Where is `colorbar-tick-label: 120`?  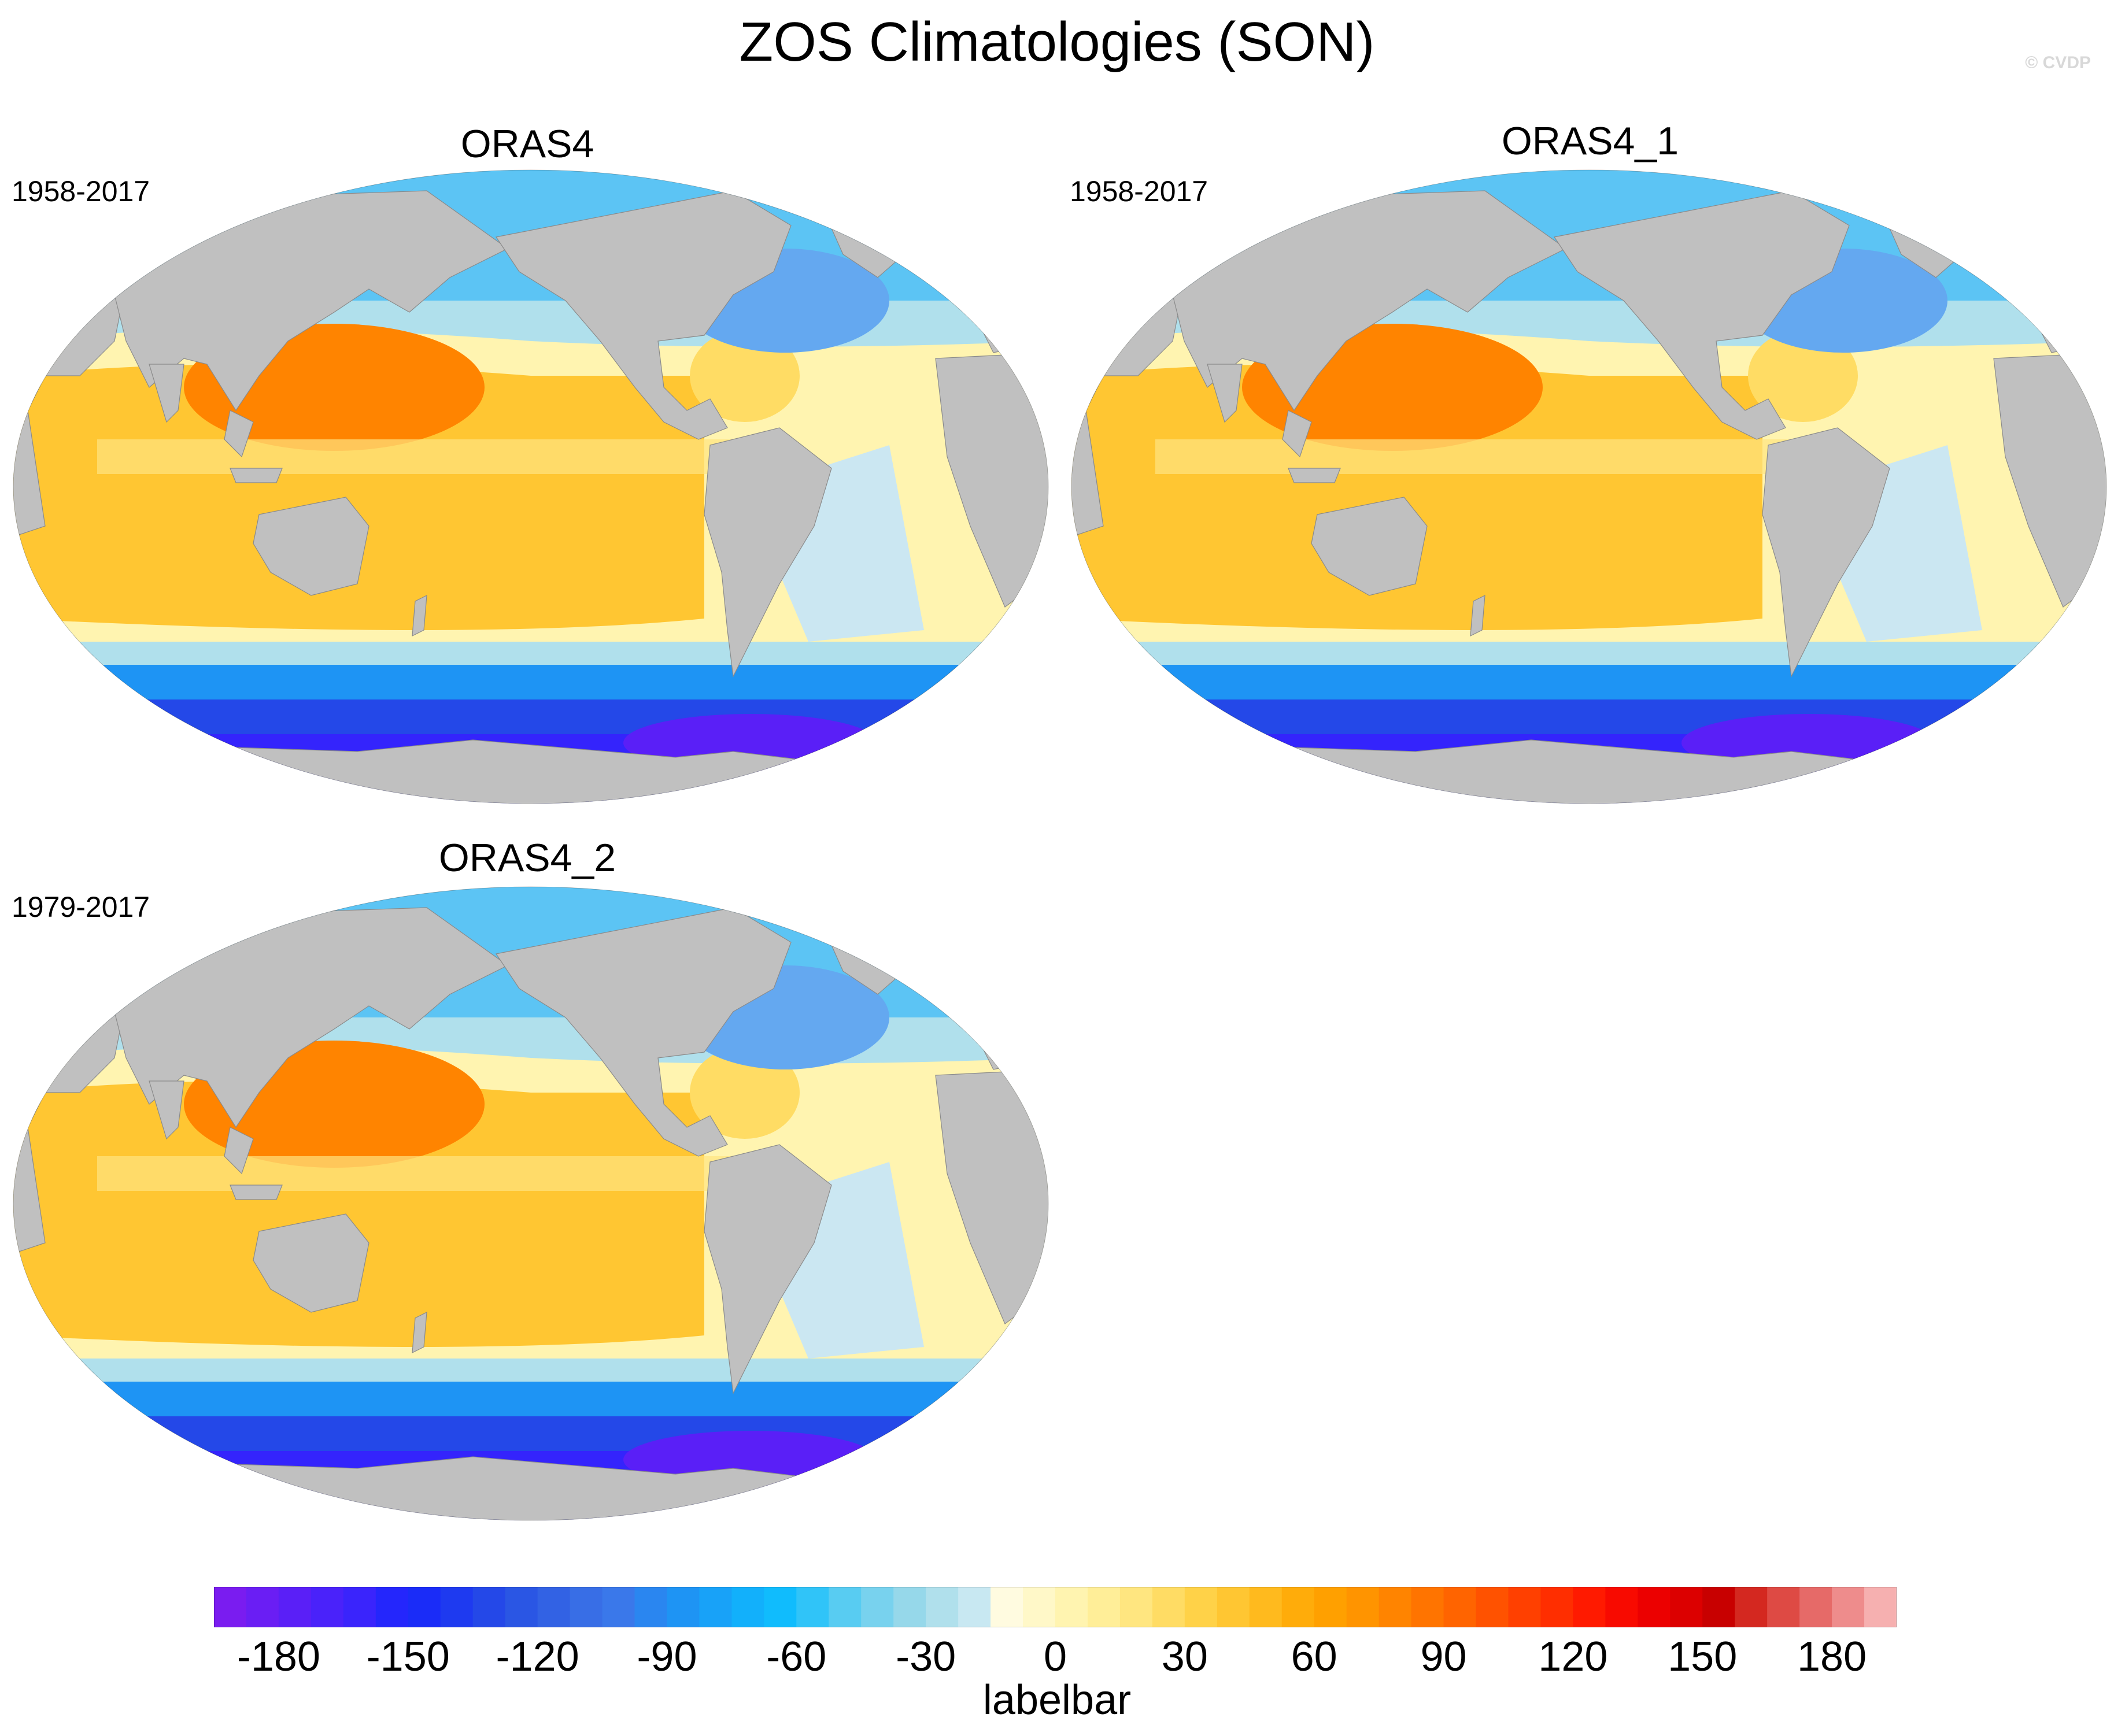
colorbar-tick-label: 120 is located at coordinates (1573, 1657).